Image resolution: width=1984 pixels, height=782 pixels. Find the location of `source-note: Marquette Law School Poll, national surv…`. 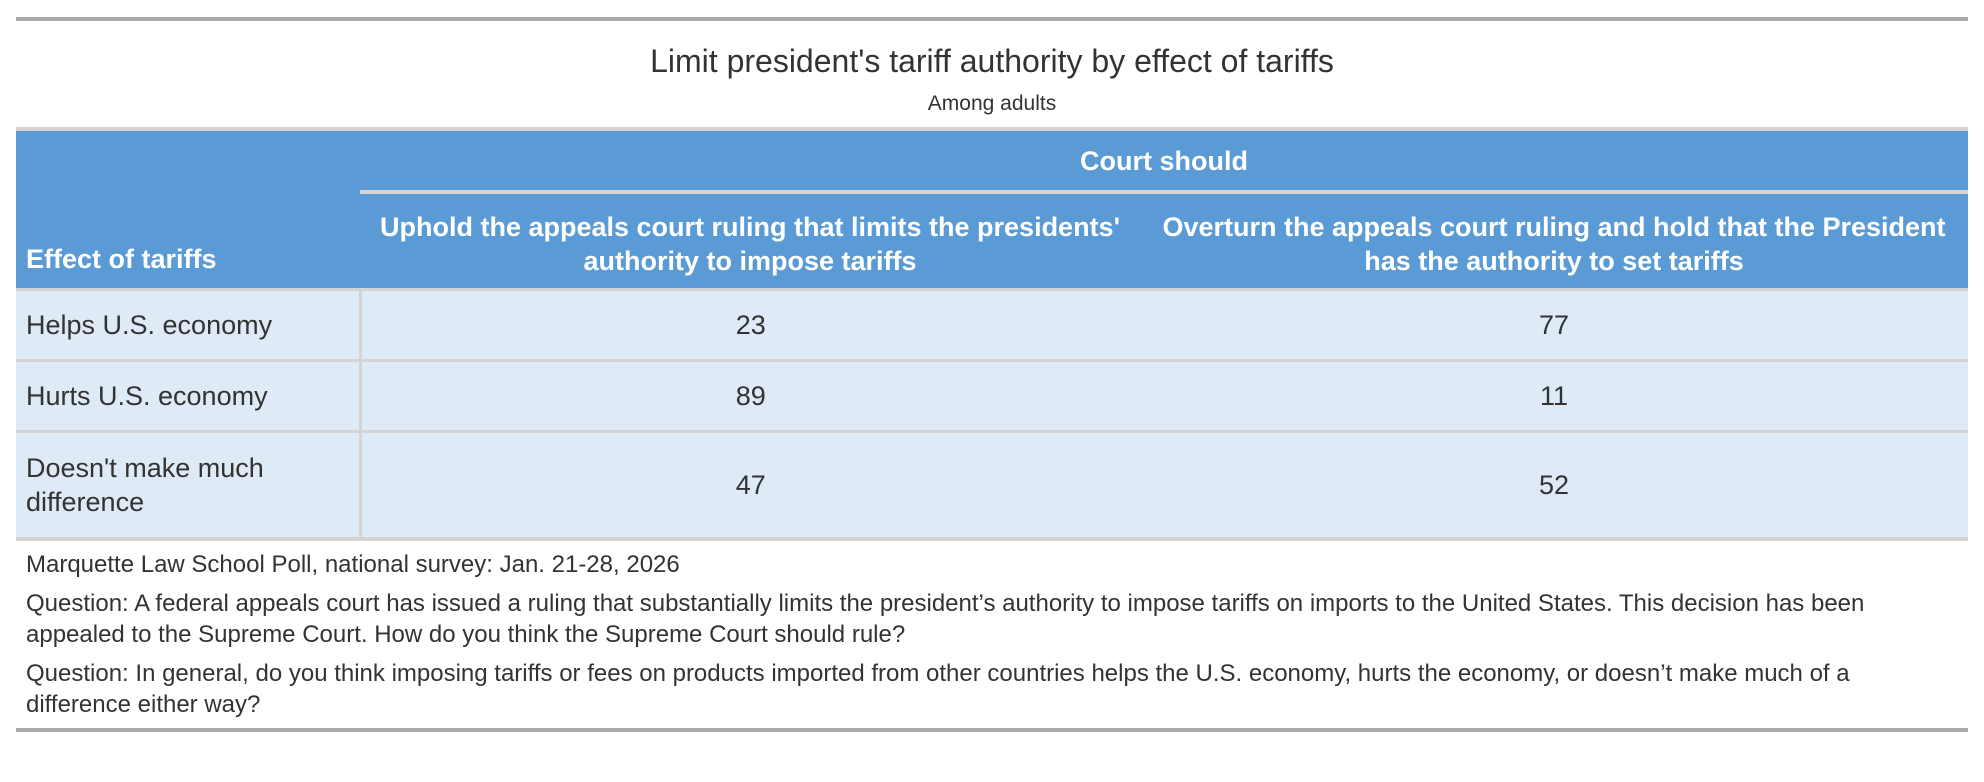

source-note: Marquette Law School Poll, national surv… is located at coordinates (353, 564).